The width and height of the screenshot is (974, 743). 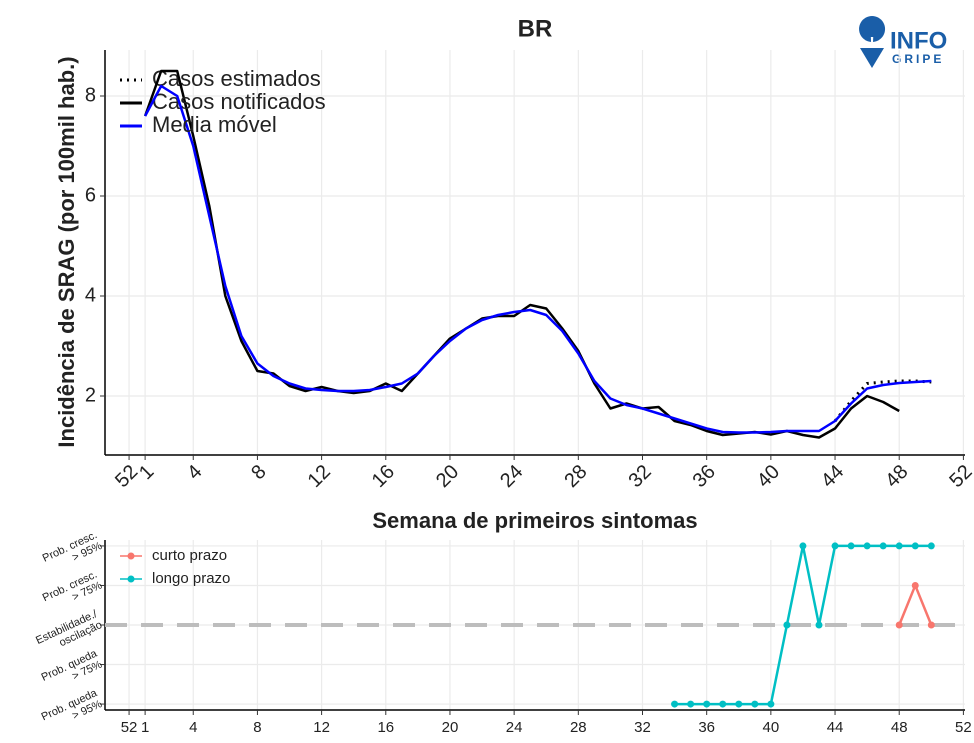 I want to click on logo-pin-tip, so click(x=872, y=58).